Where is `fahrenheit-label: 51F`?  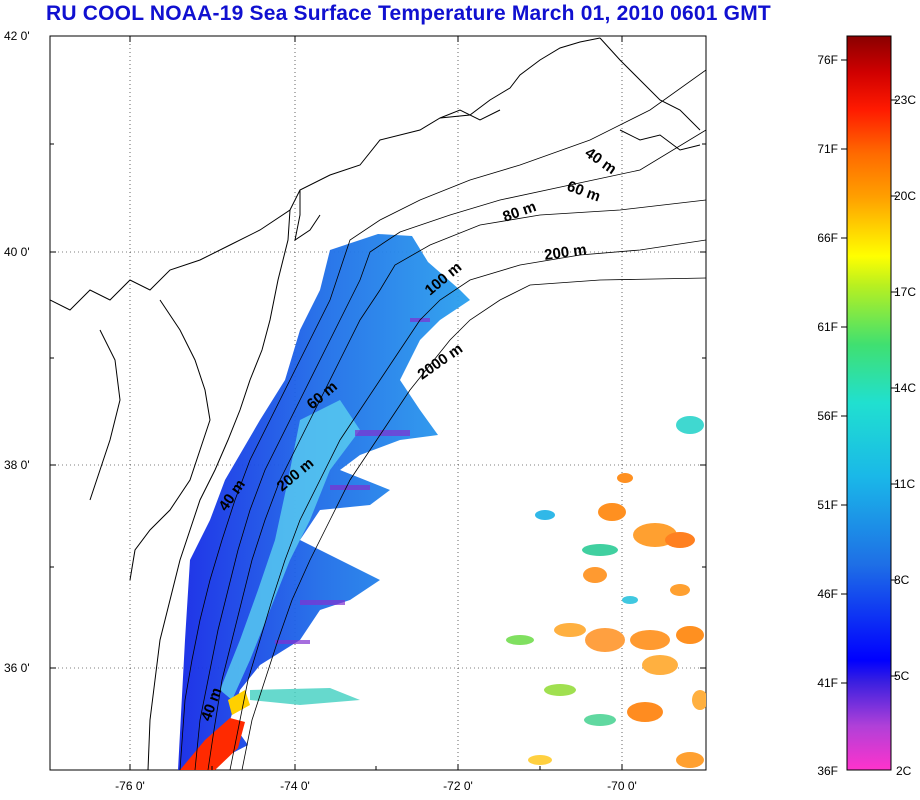 fahrenheit-label: 51F is located at coordinates (827, 505).